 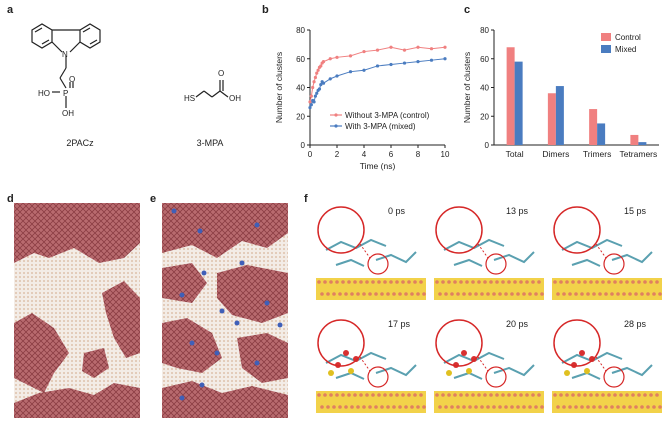 What do you see at coordinates (517, 211) in the screenshot?
I see `snapshot-time-label: 13 ps` at bounding box center [517, 211].